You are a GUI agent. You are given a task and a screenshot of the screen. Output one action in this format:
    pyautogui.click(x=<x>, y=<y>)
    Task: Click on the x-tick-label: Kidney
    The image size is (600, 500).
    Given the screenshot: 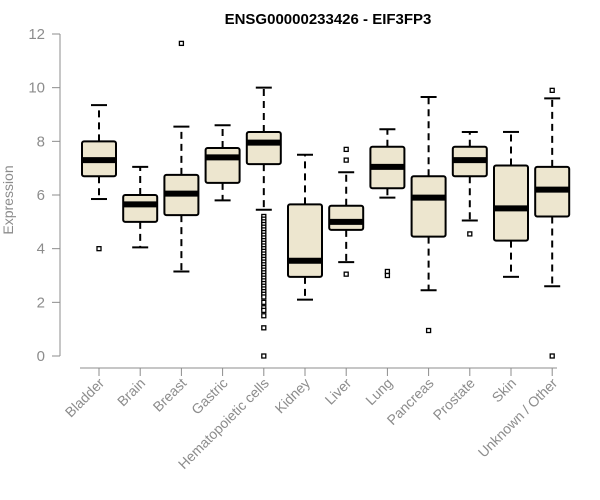 What is the action you would take?
    pyautogui.click(x=293, y=396)
    